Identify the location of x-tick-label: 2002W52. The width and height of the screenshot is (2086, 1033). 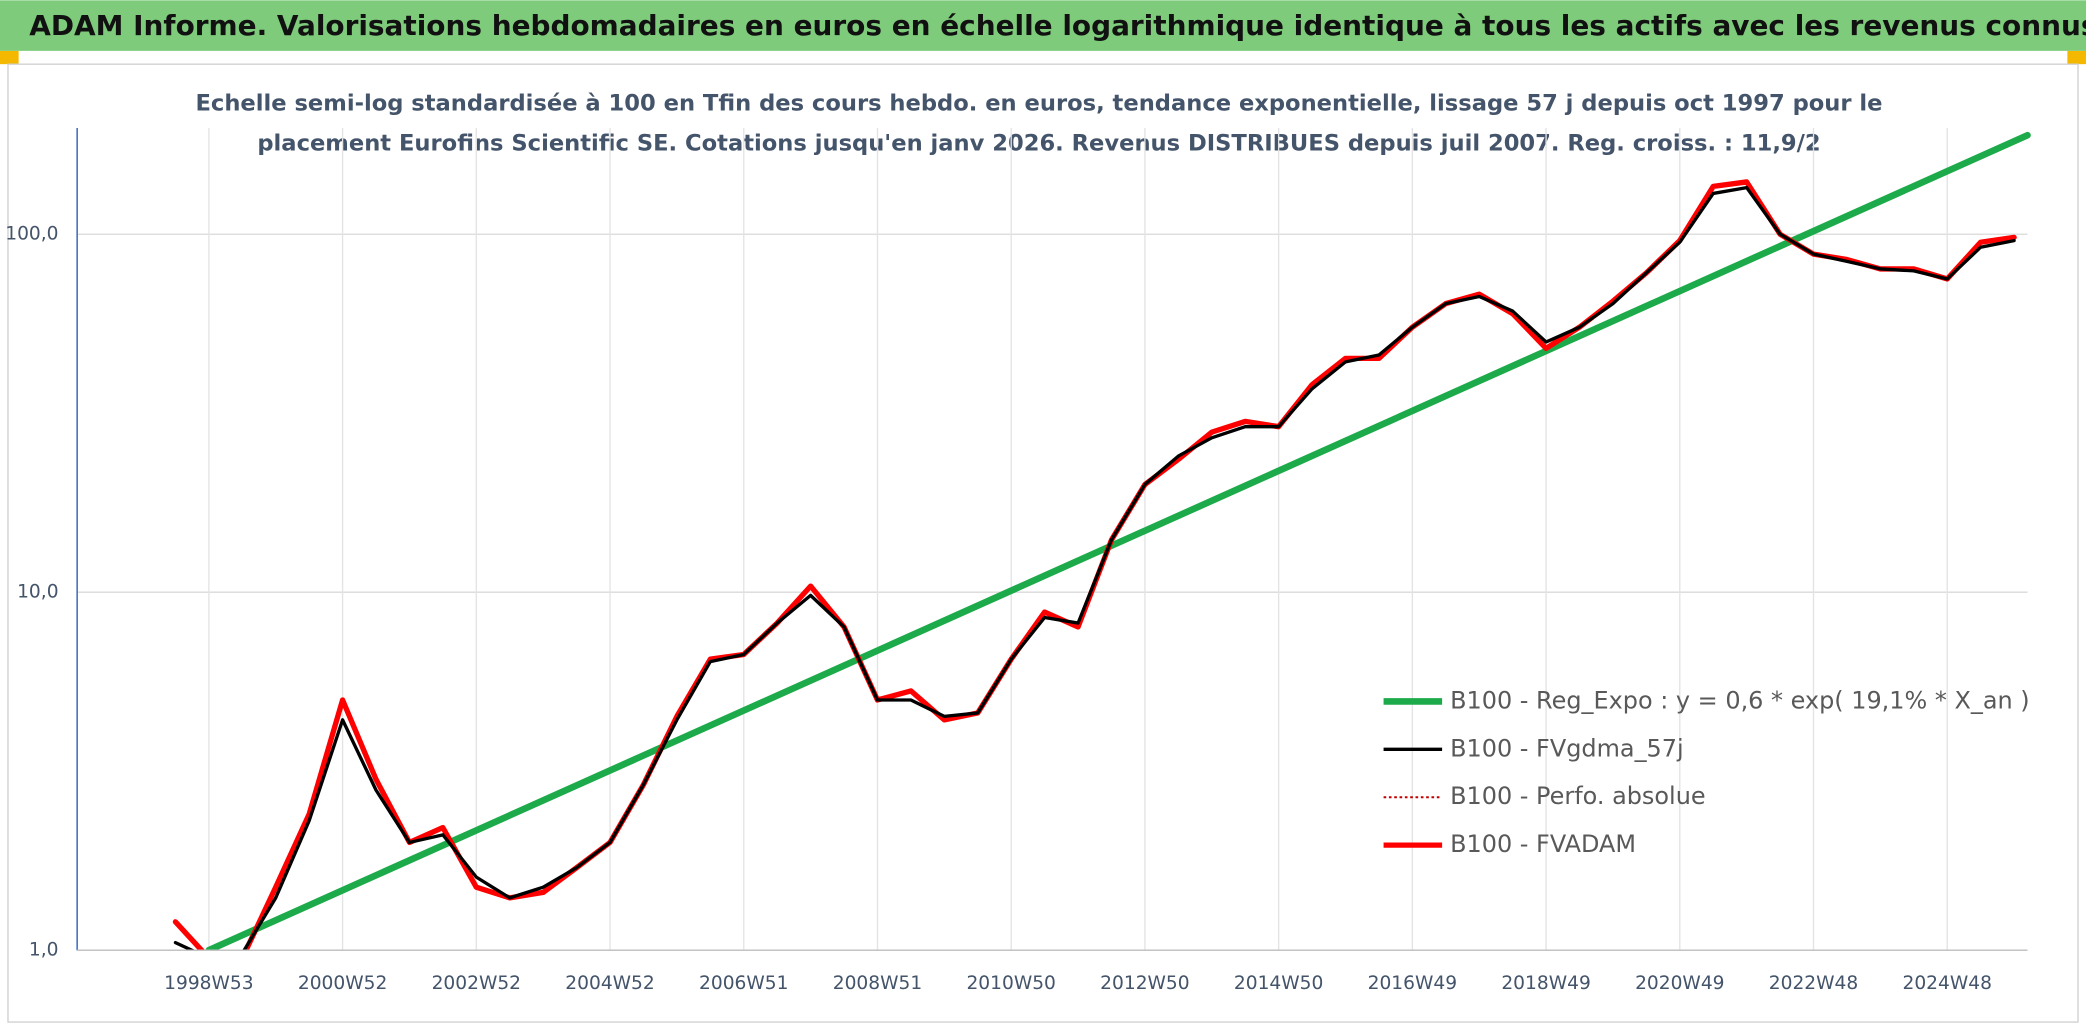
(476, 983).